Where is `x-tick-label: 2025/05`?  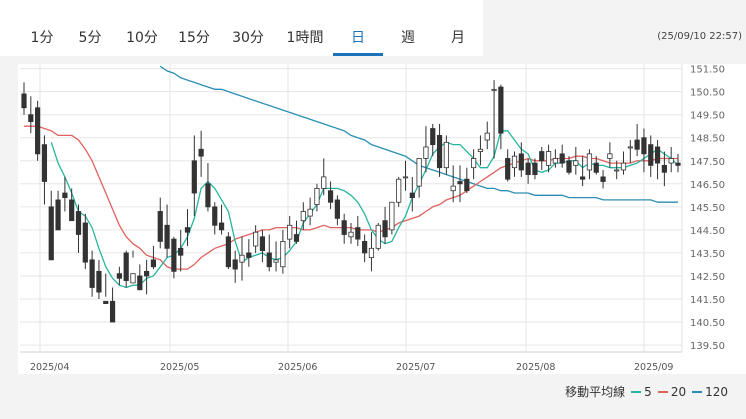 x-tick-label: 2025/05 is located at coordinates (179, 367).